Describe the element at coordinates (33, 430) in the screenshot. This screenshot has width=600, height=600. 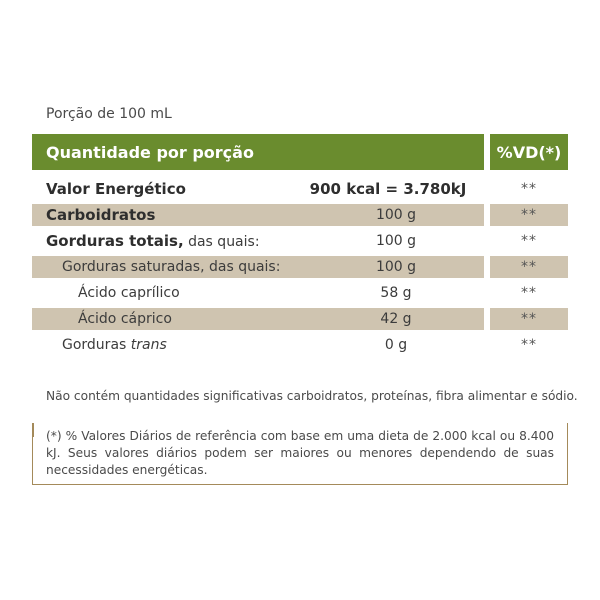
I see `footnote-box-edge` at that location.